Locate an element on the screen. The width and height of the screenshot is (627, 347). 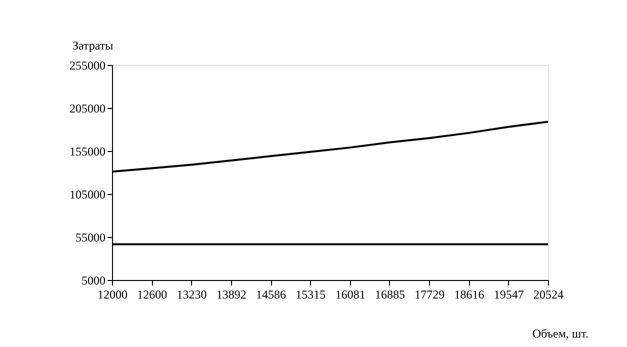
x-tick-label: 16081 is located at coordinates (350, 295).